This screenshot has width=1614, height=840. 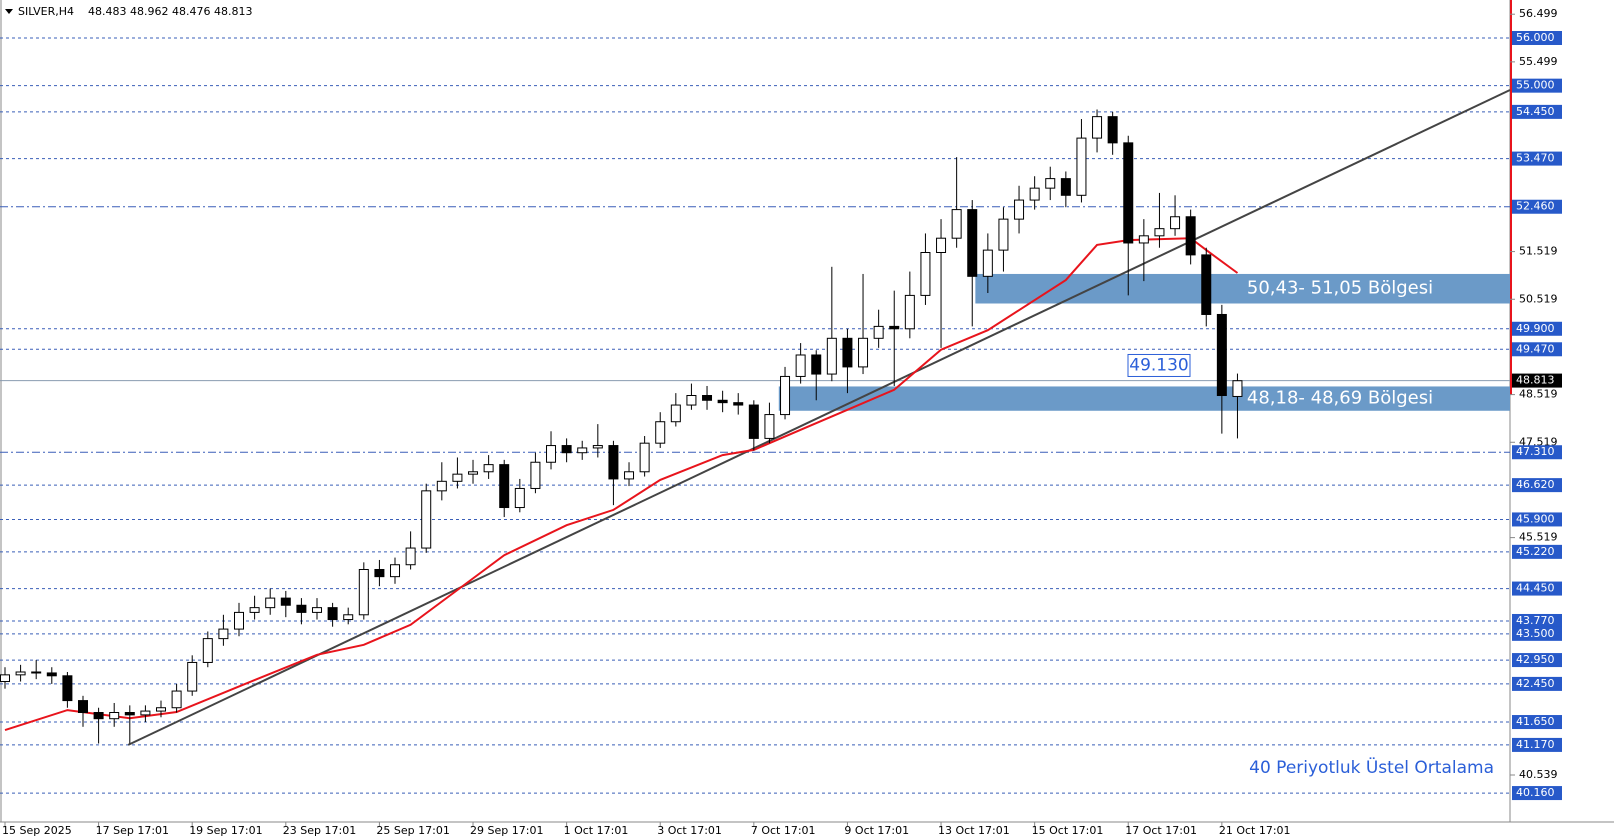 I want to click on y-tick-label: 40.539, so click(x=1538, y=774).